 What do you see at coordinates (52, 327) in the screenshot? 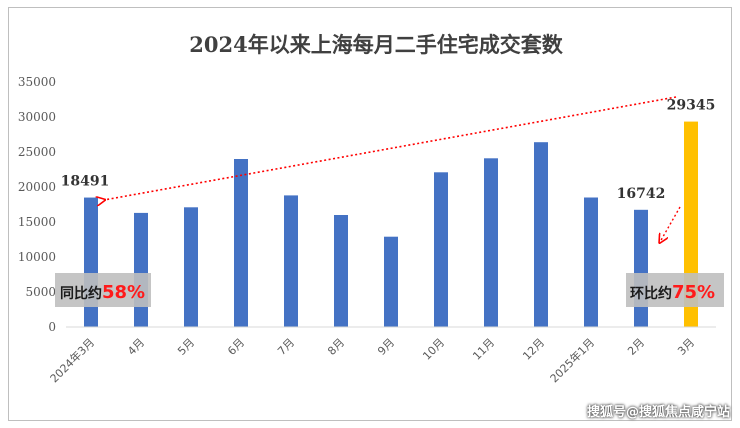
I see `y-tick-label: 0` at bounding box center [52, 327].